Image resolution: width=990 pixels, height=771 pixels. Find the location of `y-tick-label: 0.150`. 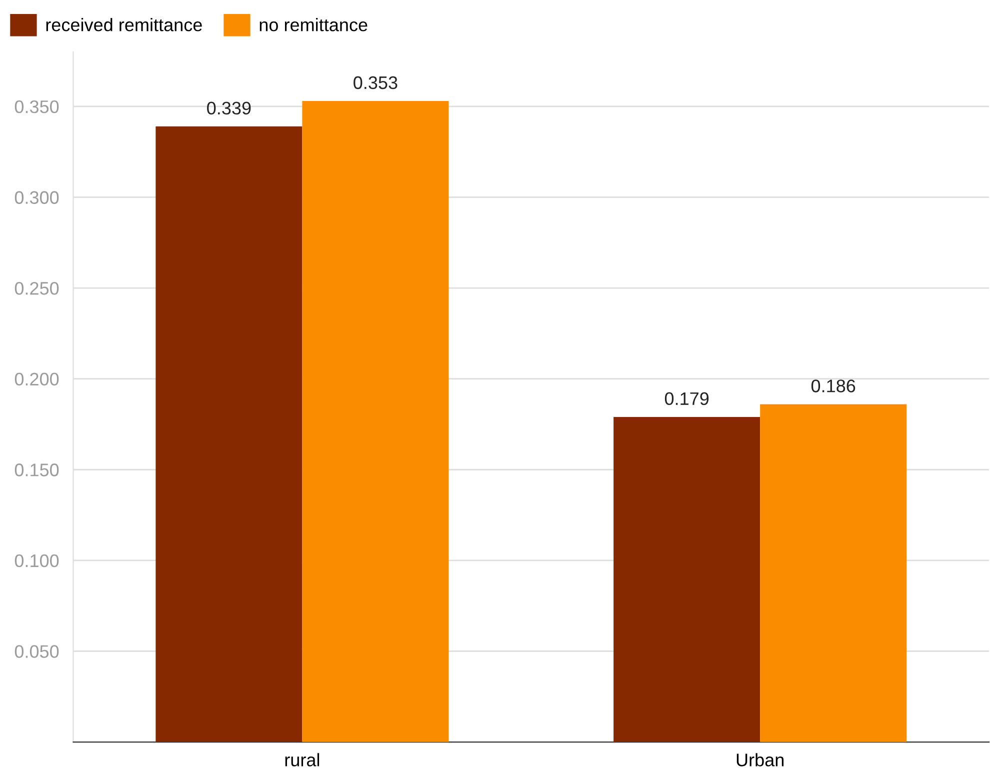

y-tick-label: 0.150 is located at coordinates (36, 470).